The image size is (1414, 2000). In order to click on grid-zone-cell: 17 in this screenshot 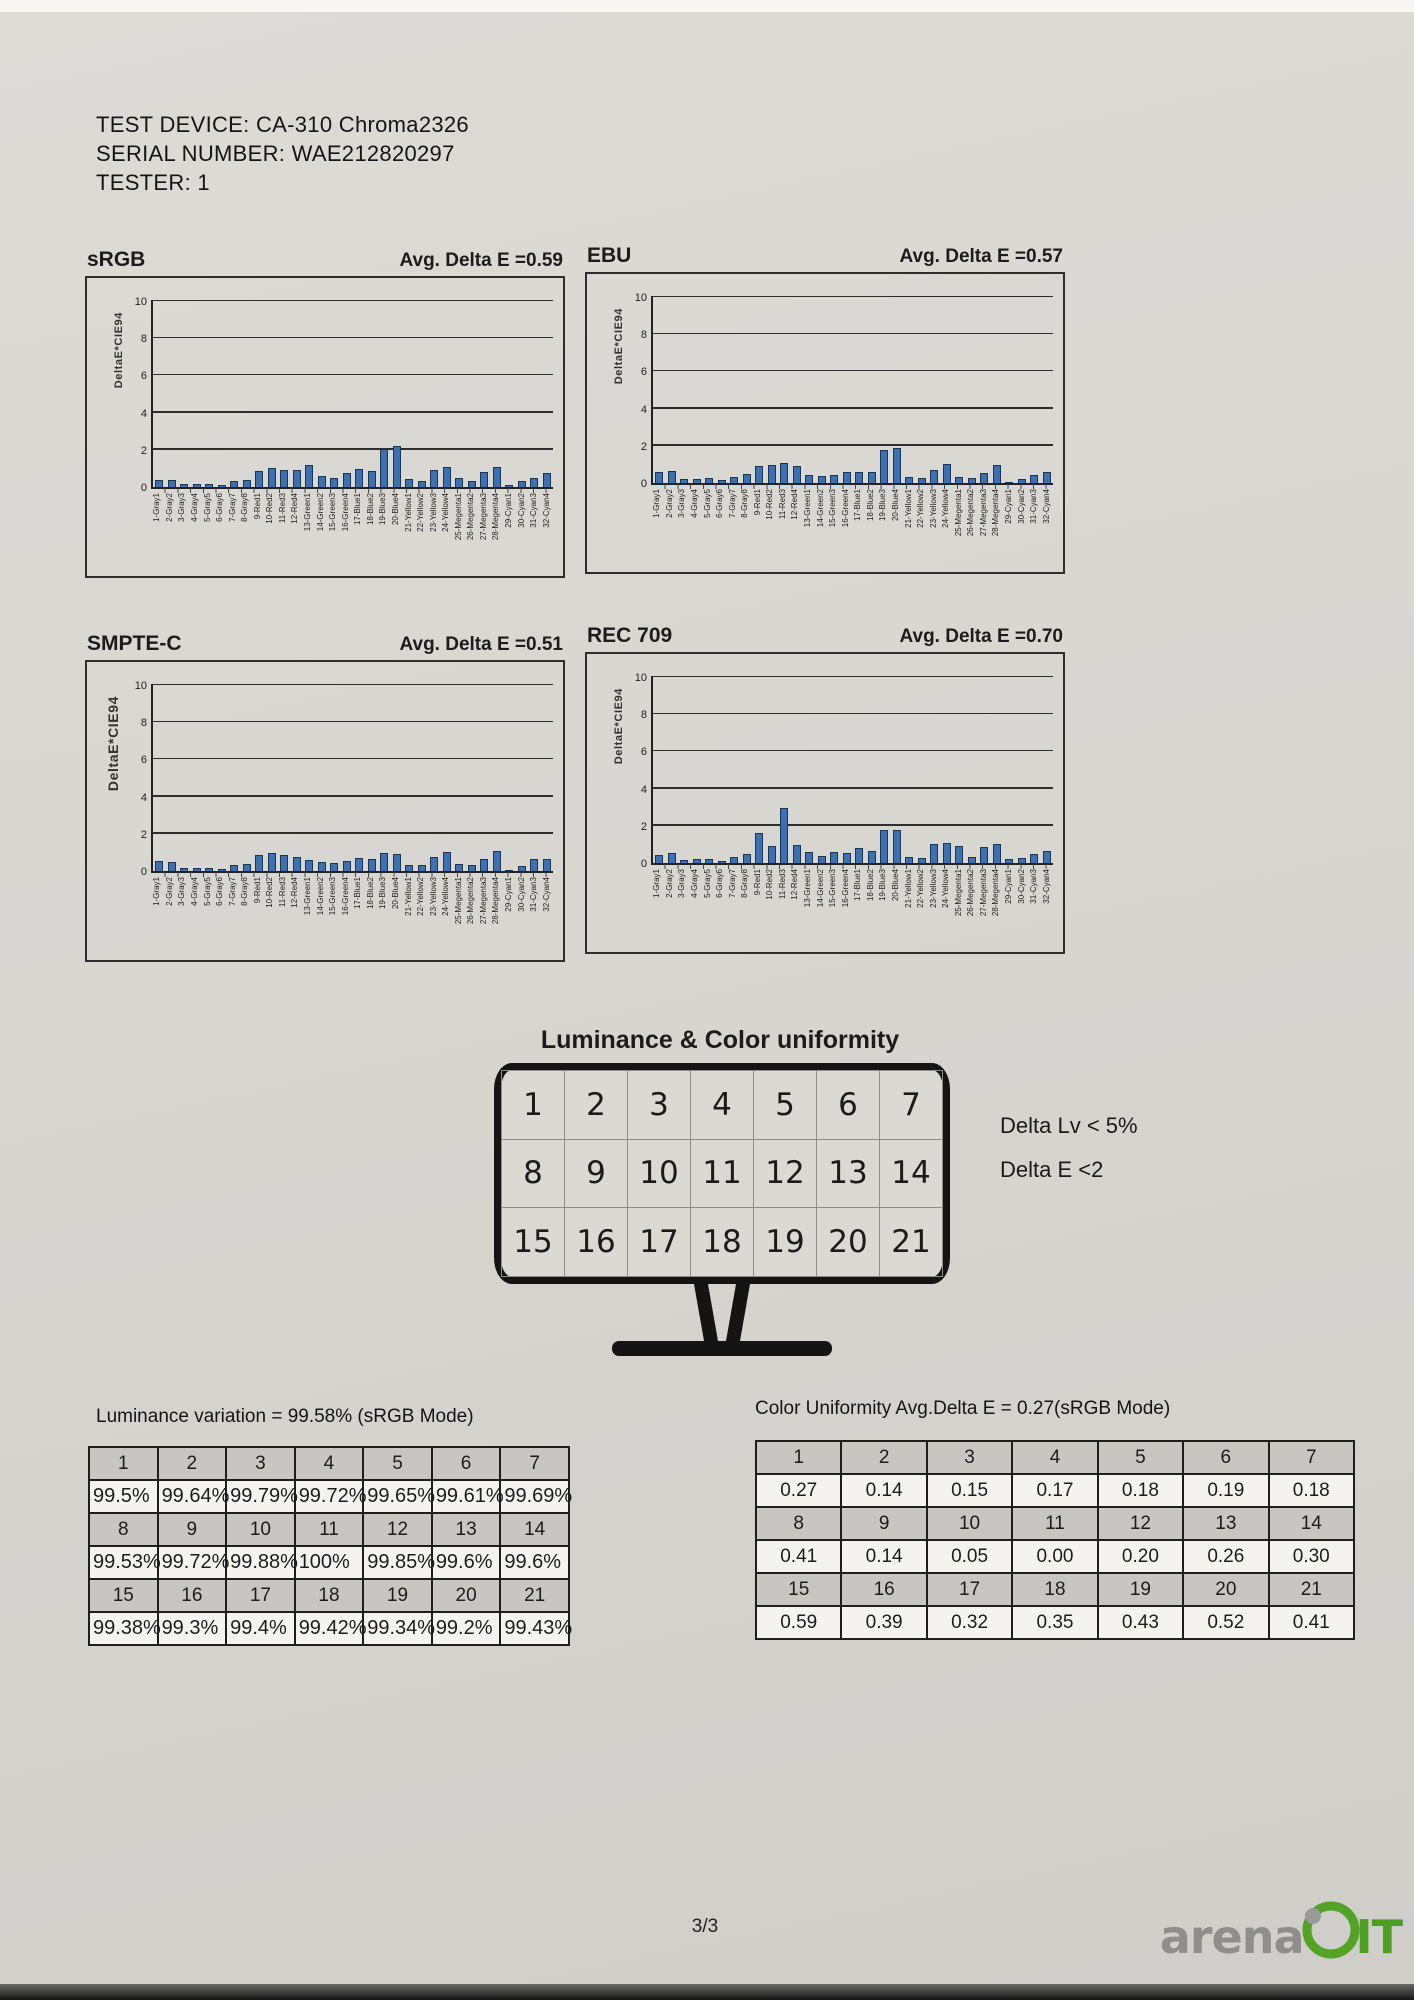, I will do `click(659, 1242)`.